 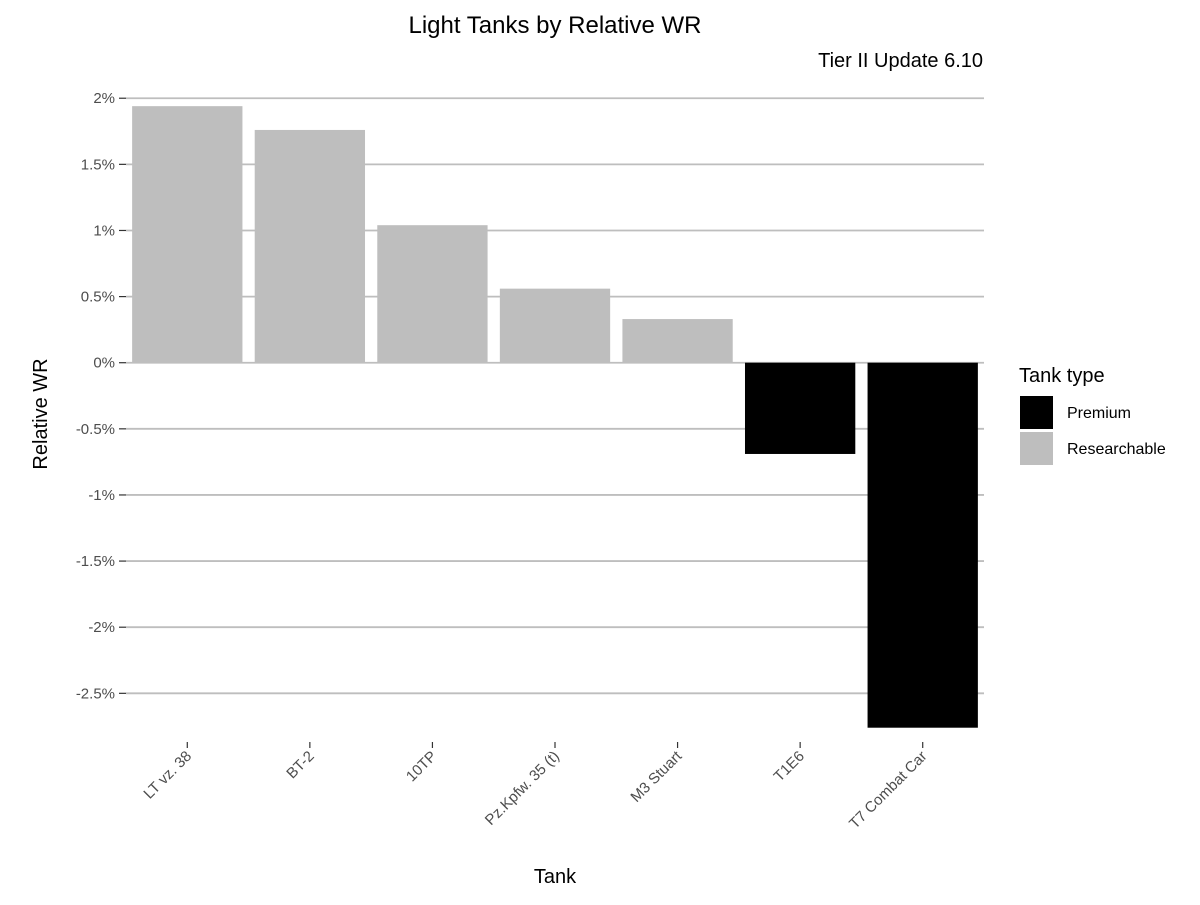 What do you see at coordinates (522, 788) in the screenshot?
I see `x-tick-label: Pz.Kpfw. 35 (t)` at bounding box center [522, 788].